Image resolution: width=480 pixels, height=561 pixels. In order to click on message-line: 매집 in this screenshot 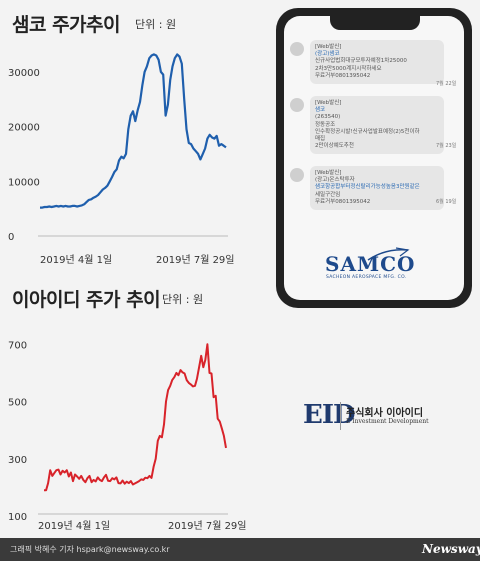, I will do `click(320, 139)`.